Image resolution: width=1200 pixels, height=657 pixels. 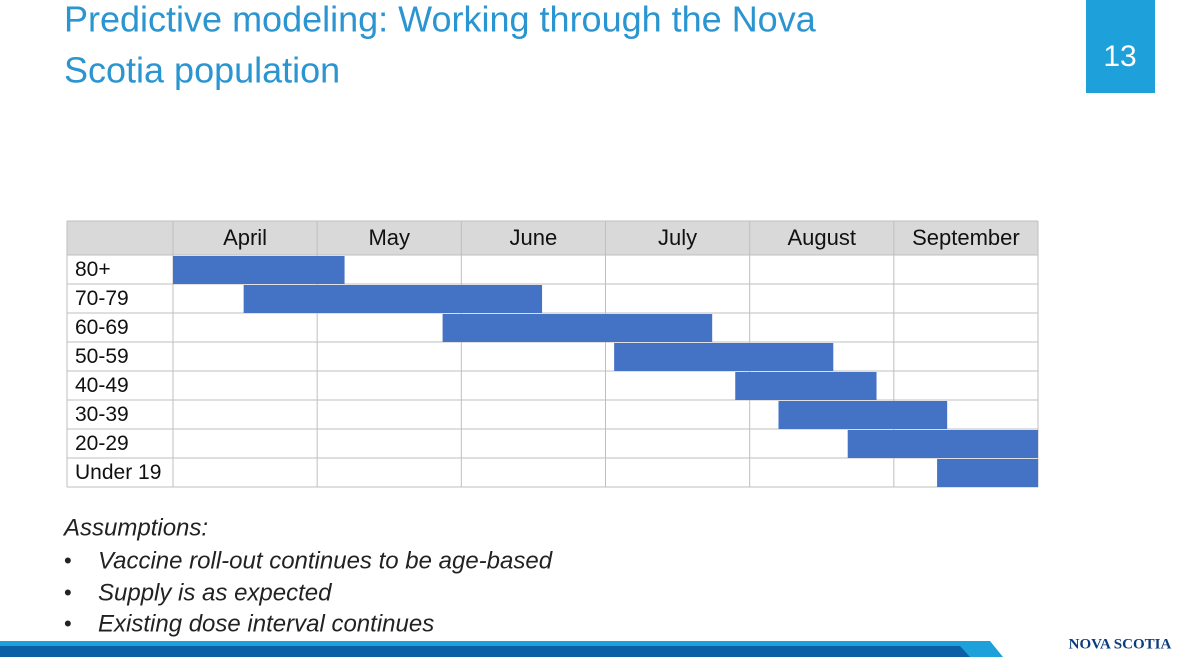 What do you see at coordinates (102, 298) in the screenshot?
I see `row-label: 70-79` at bounding box center [102, 298].